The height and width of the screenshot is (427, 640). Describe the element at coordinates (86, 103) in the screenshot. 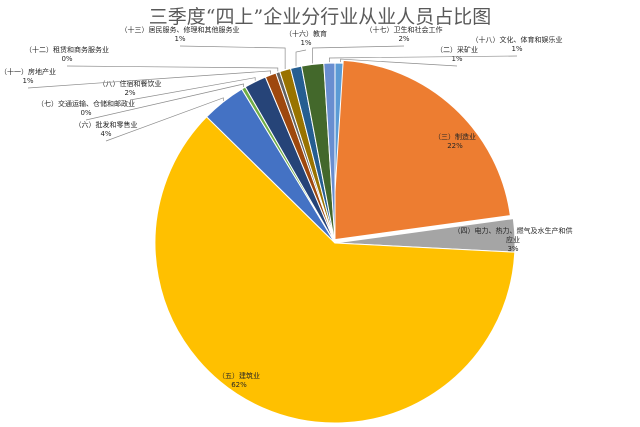

I see `slice-label-name: （七）交通运输、仓储和邮政业` at that location.